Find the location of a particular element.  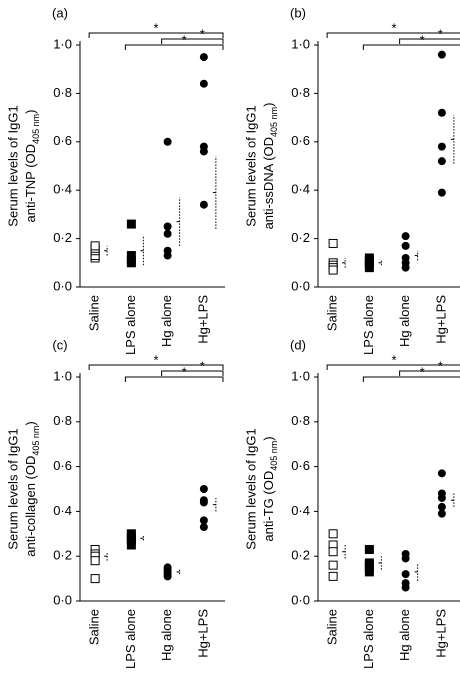

y-label: anti-TG (OD405 nm) is located at coordinates (270, 488).